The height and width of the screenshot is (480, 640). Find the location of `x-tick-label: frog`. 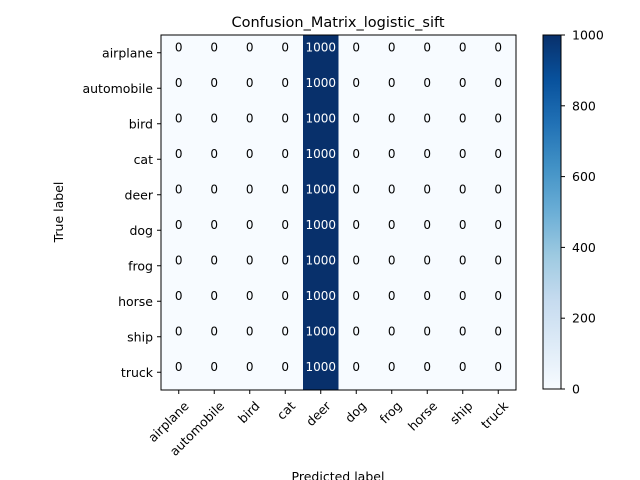

x-tick-label: frog is located at coordinates (390, 412).